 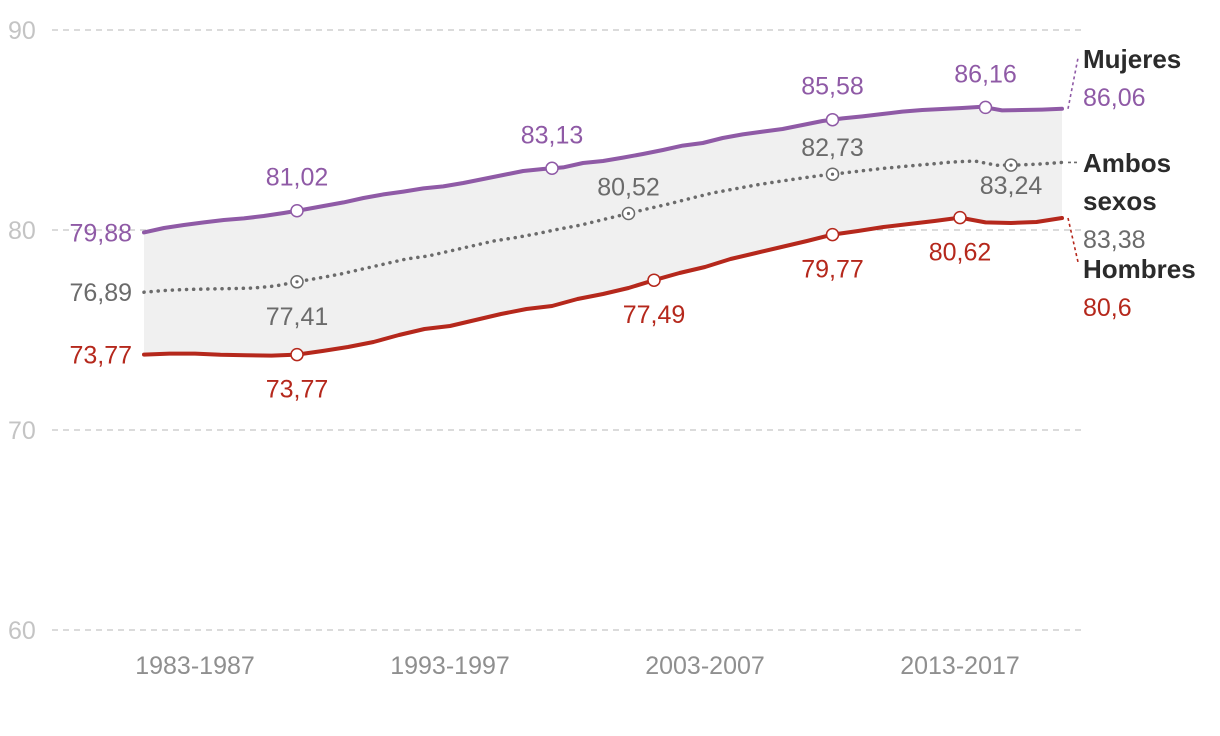 I want to click on x-tick-label: 2003-2007, so click(x=705, y=666).